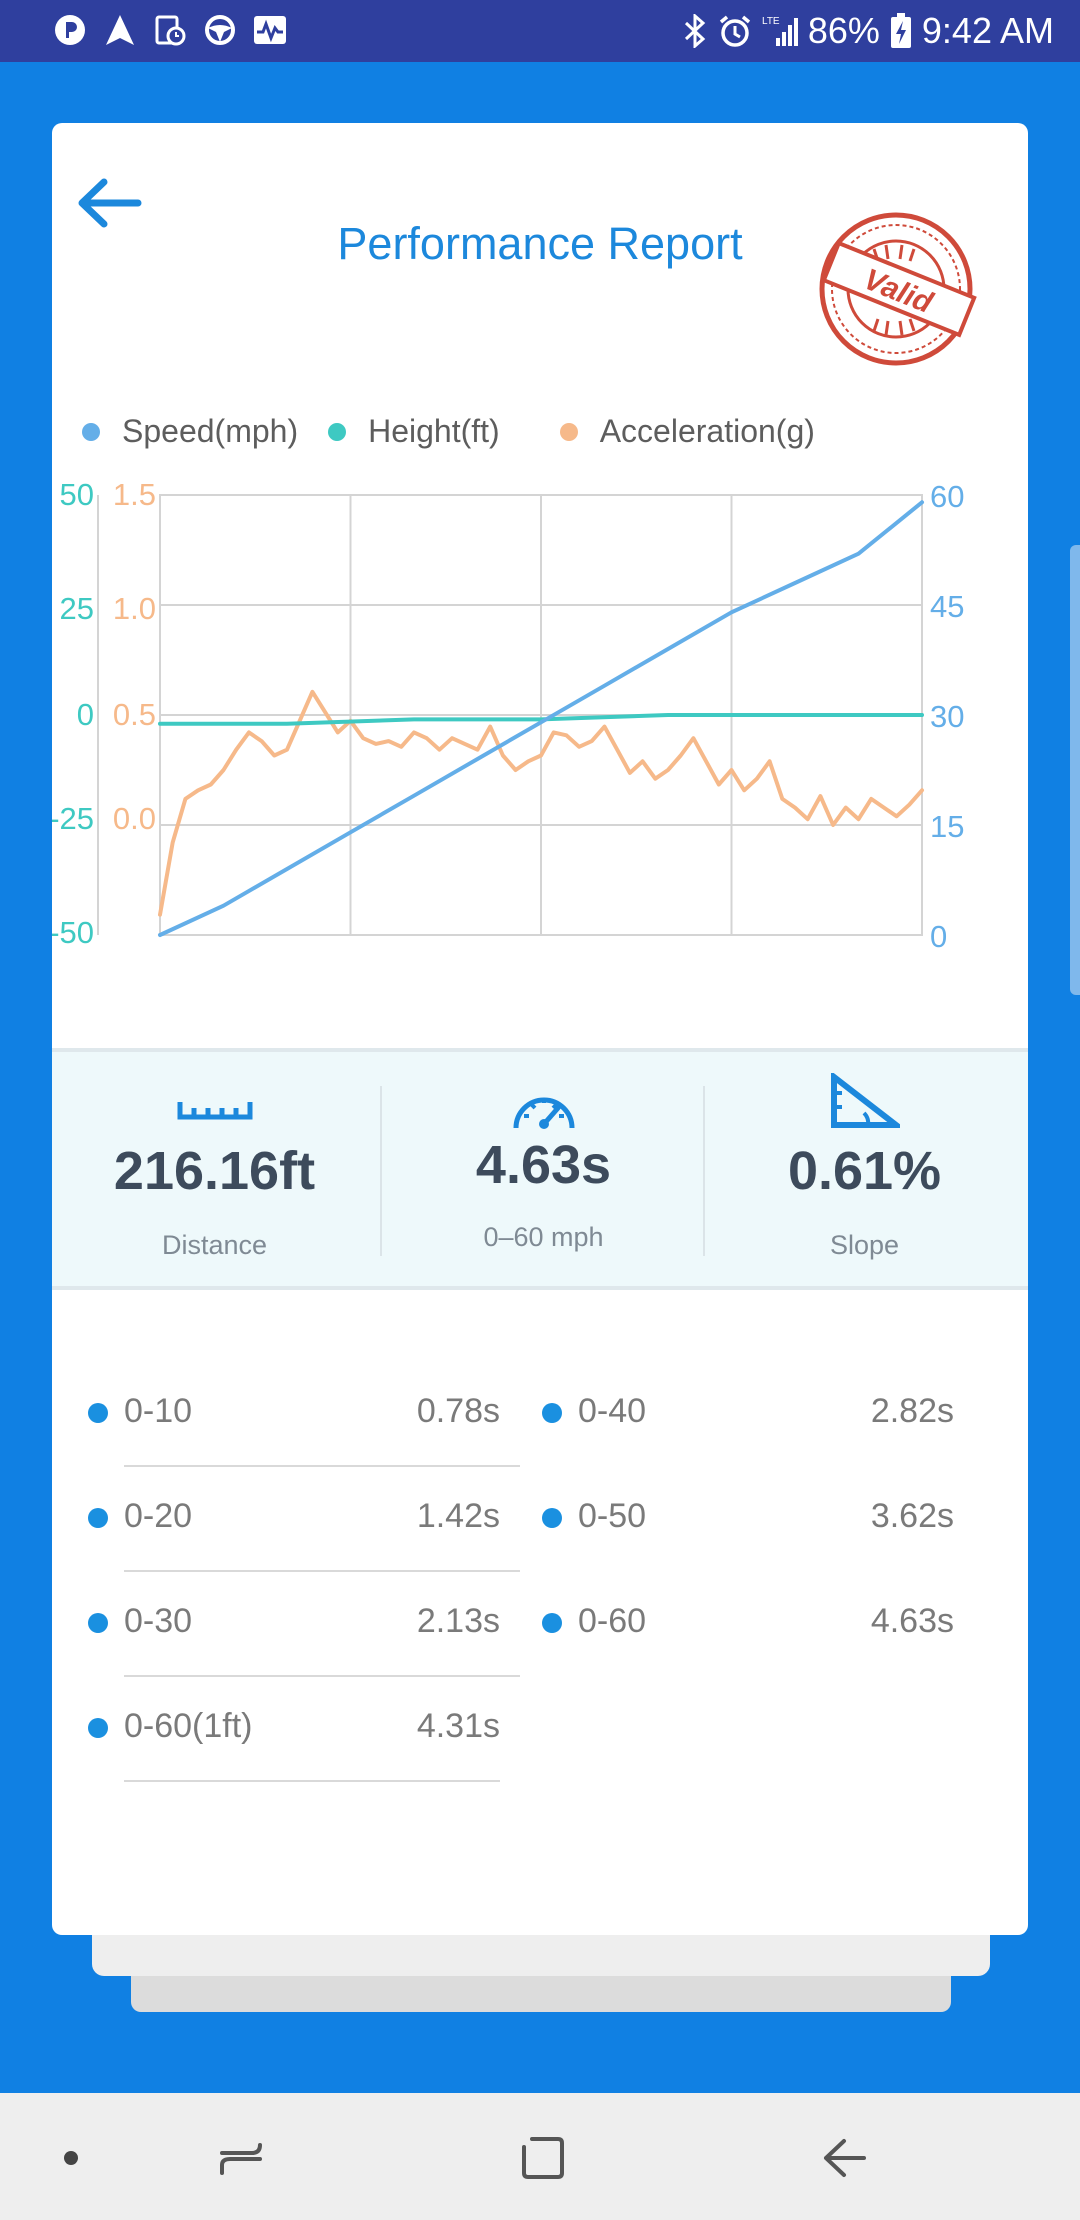 The width and height of the screenshot is (1080, 2220). What do you see at coordinates (458, 1726) in the screenshot?
I see `split-value: 4.31s` at bounding box center [458, 1726].